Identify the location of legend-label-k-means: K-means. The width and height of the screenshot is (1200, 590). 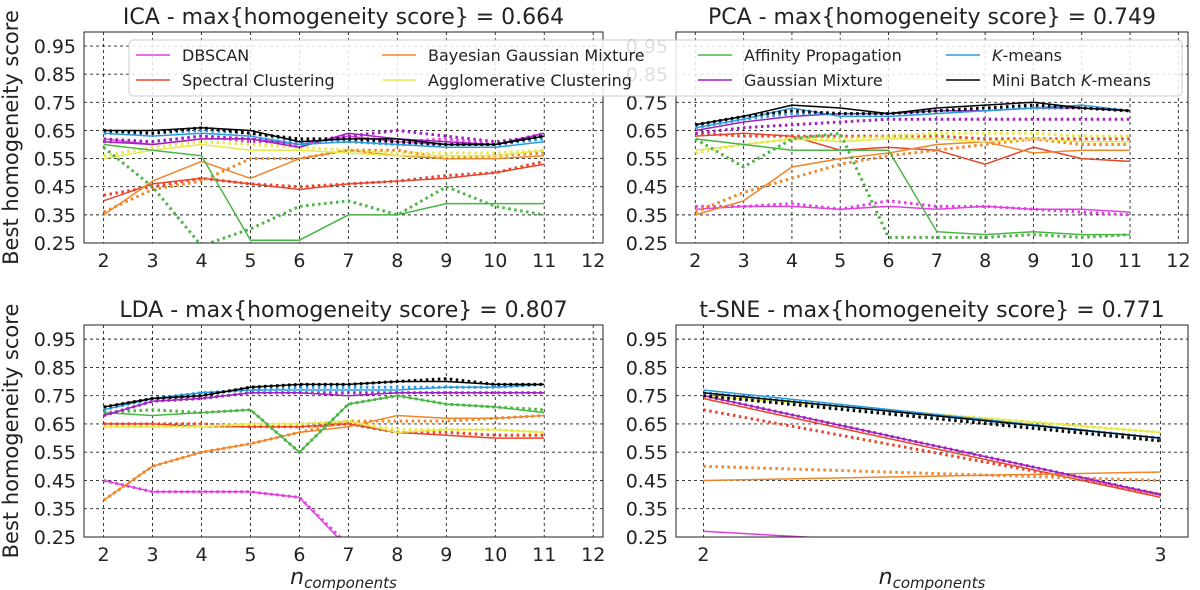
(1027, 55).